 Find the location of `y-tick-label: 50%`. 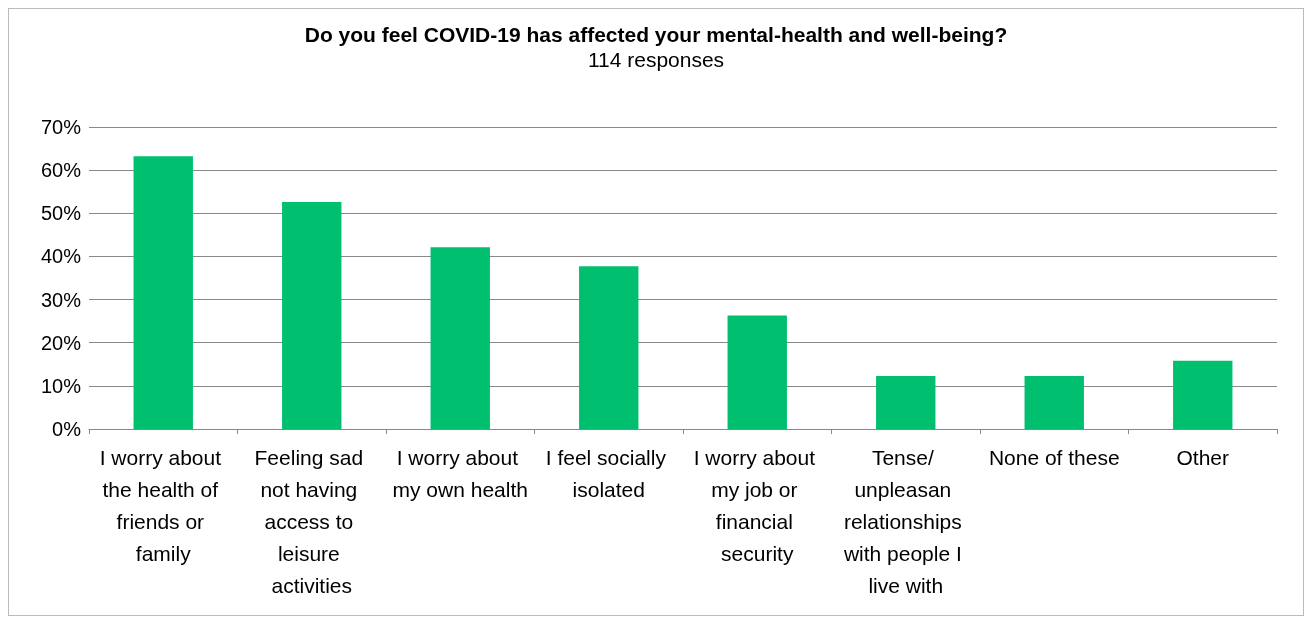

y-tick-label: 50% is located at coordinates (61, 213).